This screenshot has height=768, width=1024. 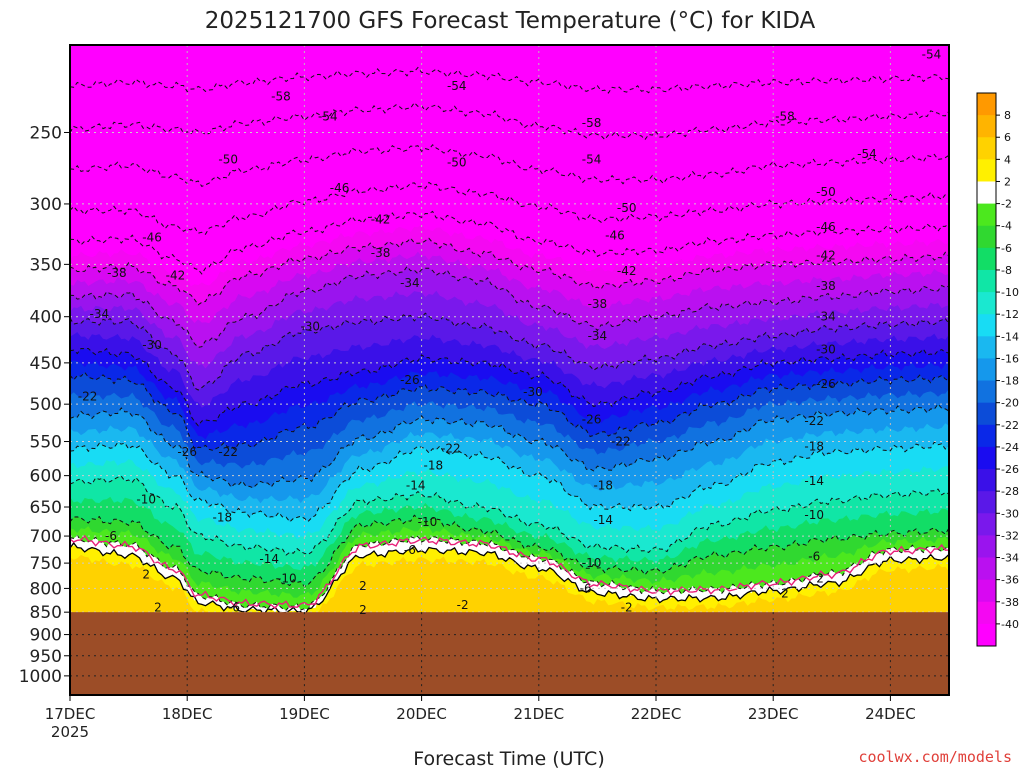 I want to click on y-tick-label: 450, so click(x=46, y=364).